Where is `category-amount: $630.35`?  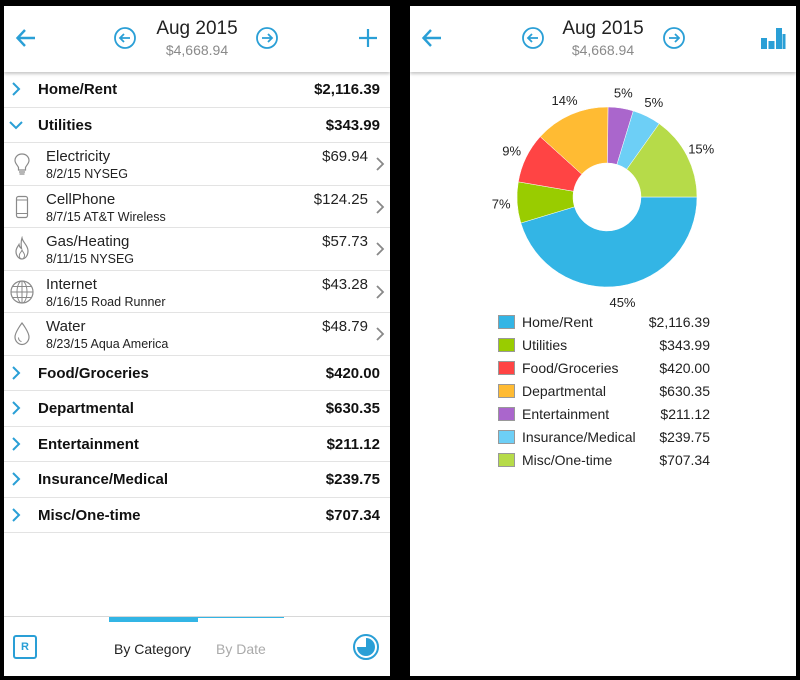
category-amount: $630.35 is located at coordinates (352, 408).